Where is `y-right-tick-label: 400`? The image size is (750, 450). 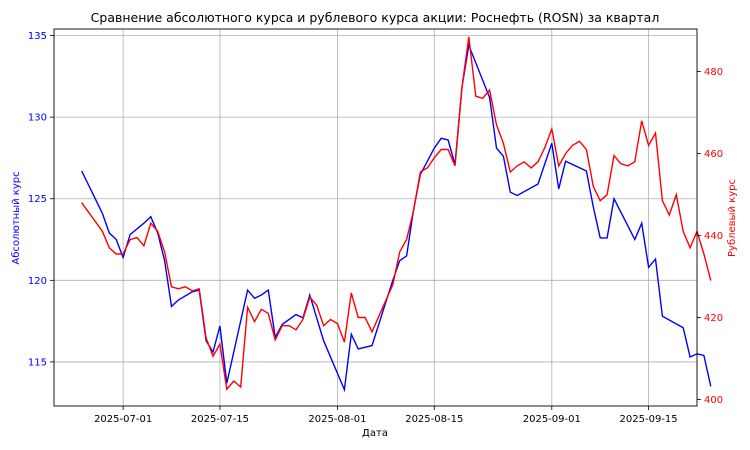 y-right-tick-label: 400 is located at coordinates (713, 400).